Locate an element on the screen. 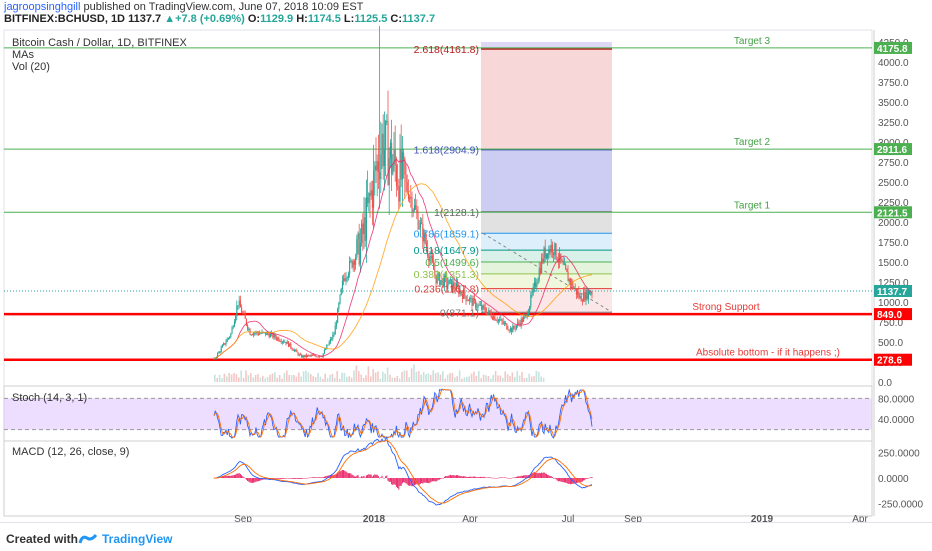 This screenshot has height=551, width=932. macd-pane is located at coordinates (438, 478).